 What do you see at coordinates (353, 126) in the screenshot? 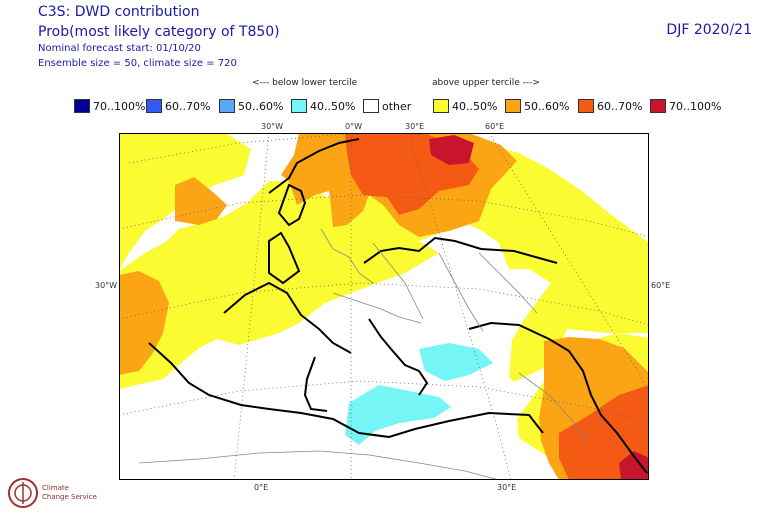
I see `grid-label-top-0: 0°W` at bounding box center [353, 126].